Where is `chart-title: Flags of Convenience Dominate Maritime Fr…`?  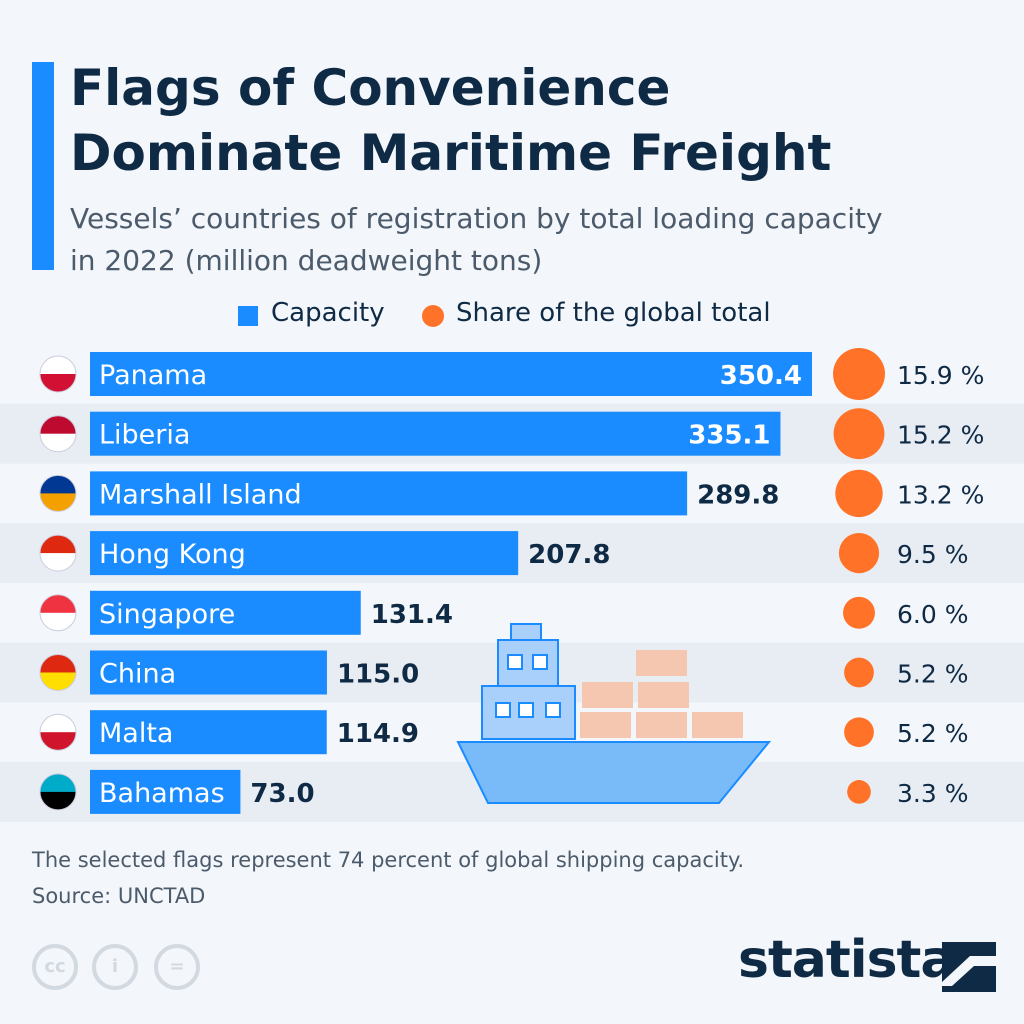 chart-title: Flags of Convenience Dominate Maritime Fr… is located at coordinates (450, 121).